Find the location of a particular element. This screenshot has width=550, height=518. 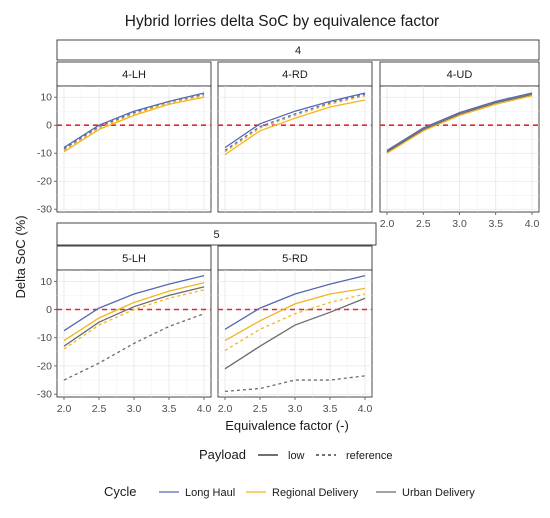

y-axis-title: Delta SoC (%) is located at coordinates (20, 256).